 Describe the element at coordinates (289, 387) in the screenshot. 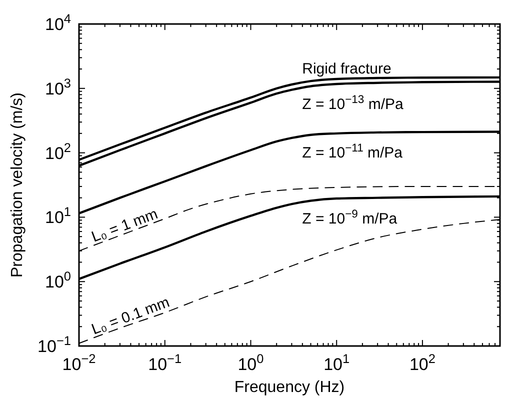

I see `x-axis-title: Frequency (Hz)` at that location.